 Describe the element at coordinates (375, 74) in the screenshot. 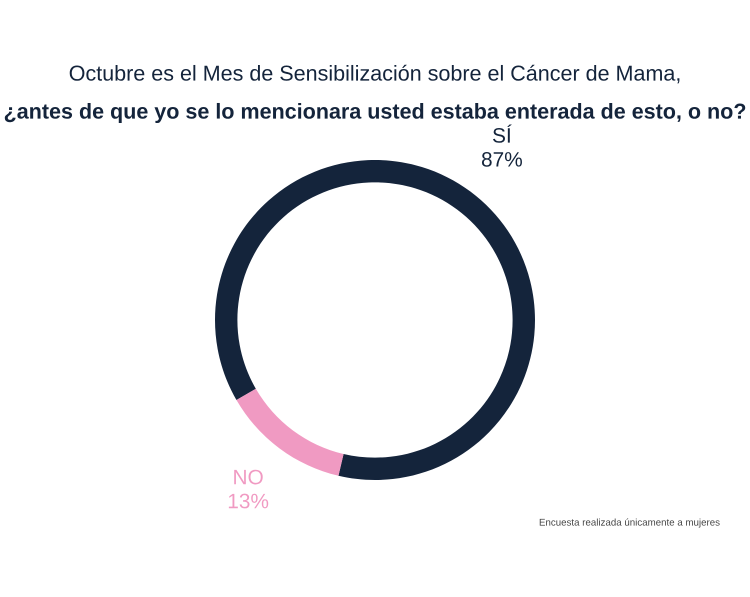

I see `chart-title: Octubre es el Mes de Sensibilización sobre el Cáncer de Mama,` at that location.